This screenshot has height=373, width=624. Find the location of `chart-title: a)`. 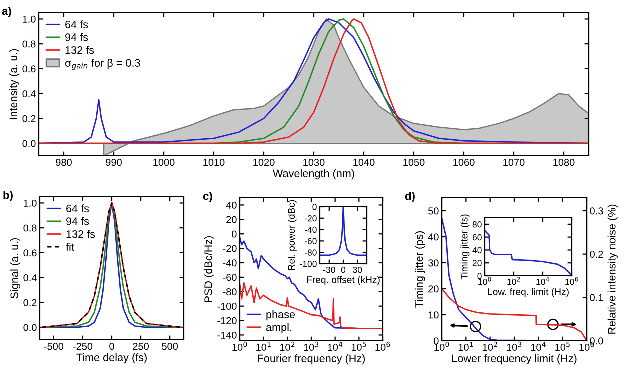

chart-title: a) is located at coordinates (7, 12).